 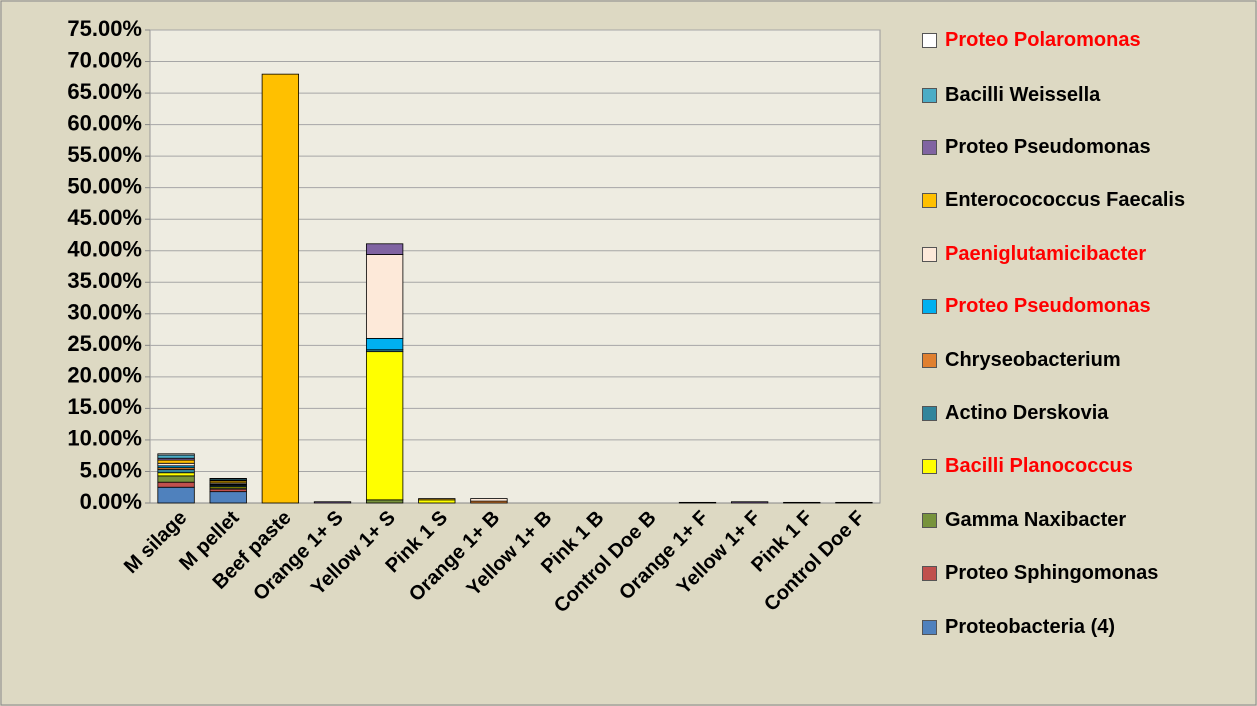 What do you see at coordinates (104, 28) in the screenshot?
I see `y-tick-label: 75.00%` at bounding box center [104, 28].